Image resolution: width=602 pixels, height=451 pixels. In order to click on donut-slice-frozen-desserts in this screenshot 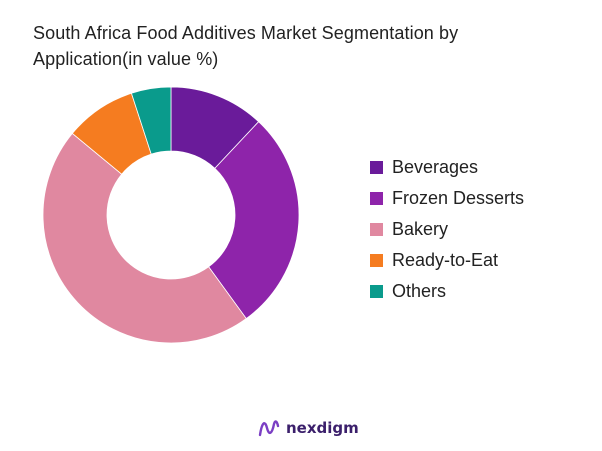, I will do `click(254, 220)`.